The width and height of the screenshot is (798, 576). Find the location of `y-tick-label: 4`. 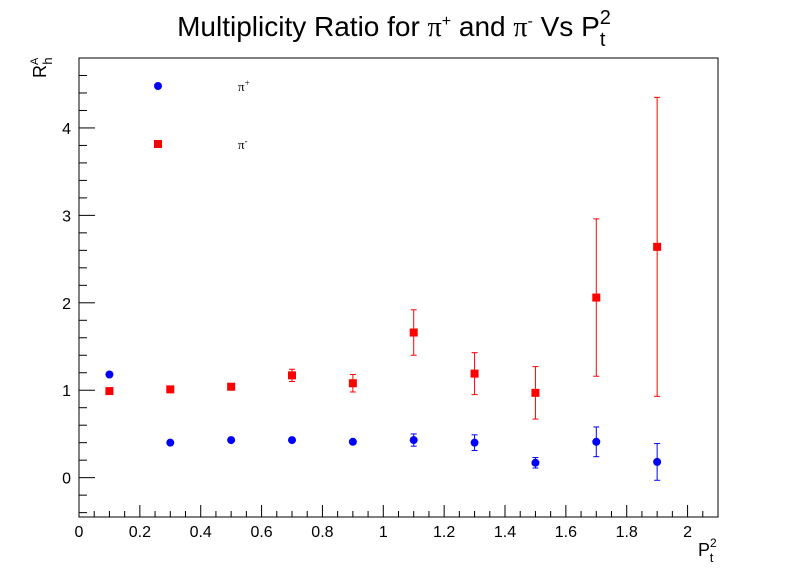

y-tick-label: 4 is located at coordinates (66, 129).